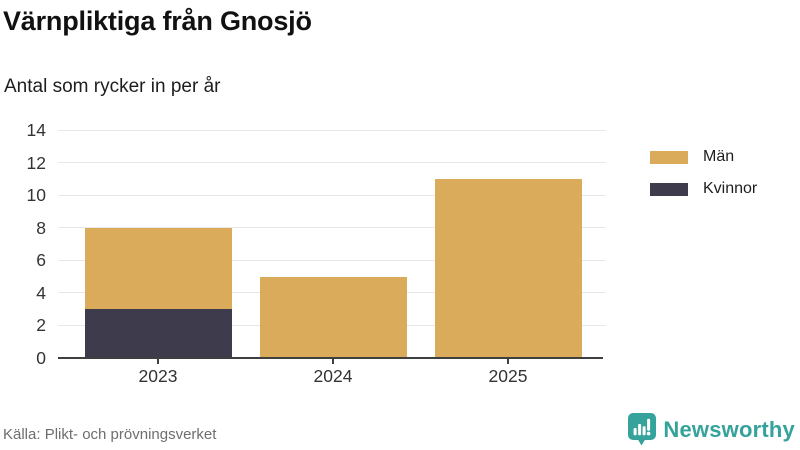 This screenshot has width=800, height=450. What do you see at coordinates (41, 227) in the screenshot?
I see `y-tick-label: 8` at bounding box center [41, 227].